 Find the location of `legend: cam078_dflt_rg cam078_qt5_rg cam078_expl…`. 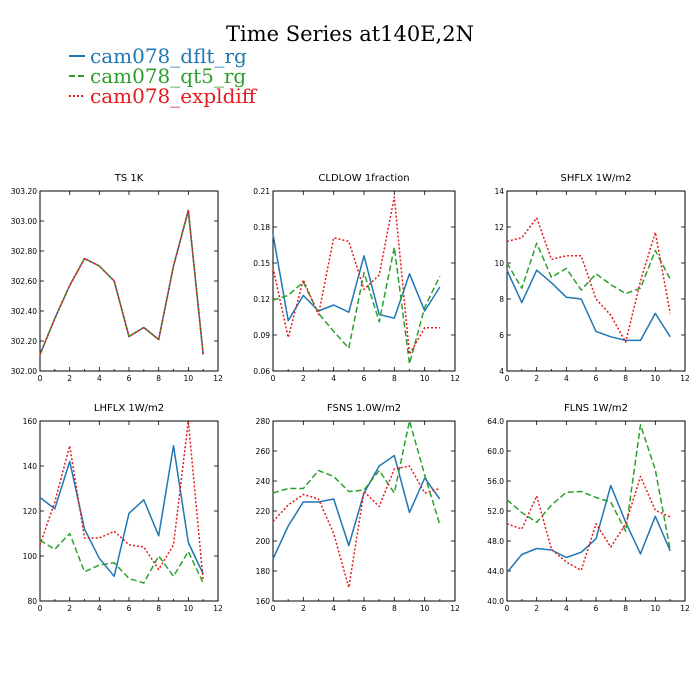

legend: cam078_dflt_rg cam078_qt5_rg cam078_expl… is located at coordinates (163, 76).